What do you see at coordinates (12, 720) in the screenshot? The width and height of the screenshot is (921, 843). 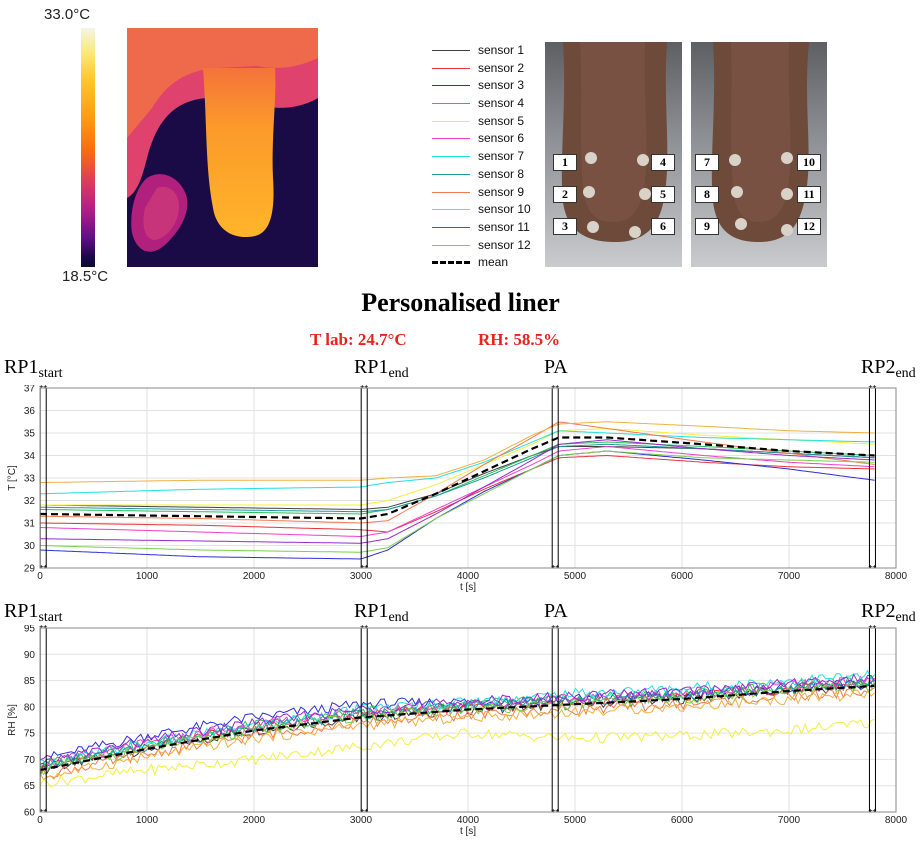 I see `y-axis-label: RH [%]` at bounding box center [12, 720].